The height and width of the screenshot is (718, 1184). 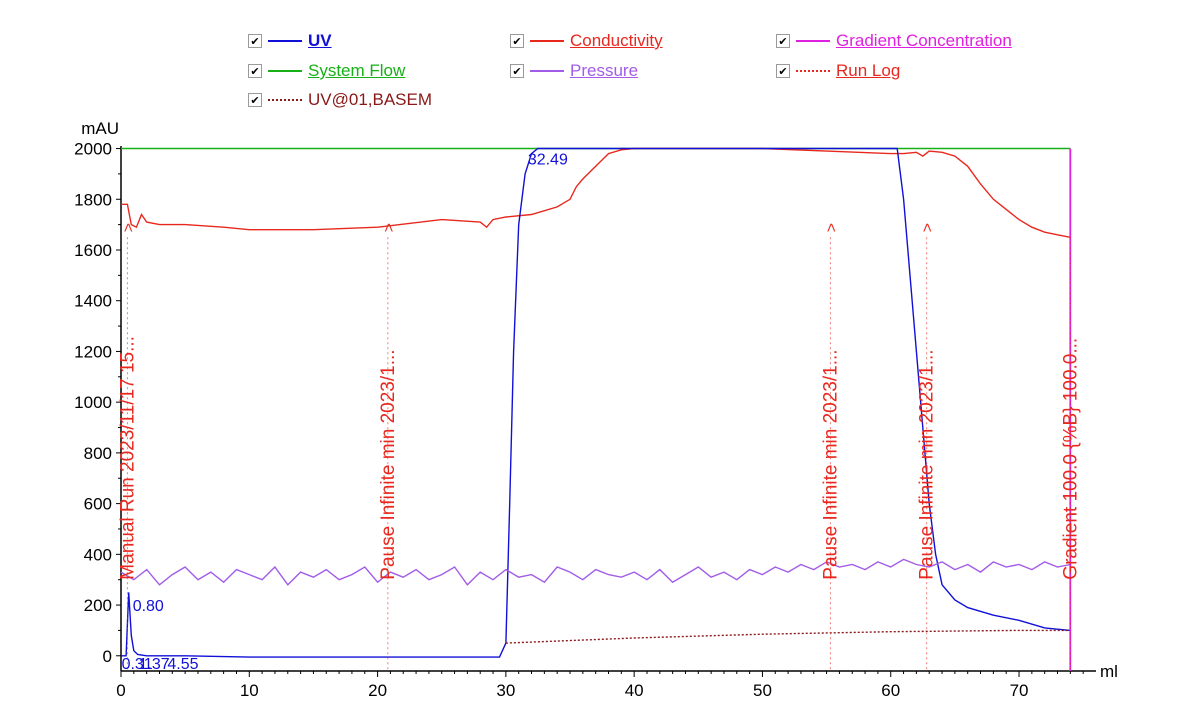 I want to click on x-tick-label: 30, so click(x=505, y=690).